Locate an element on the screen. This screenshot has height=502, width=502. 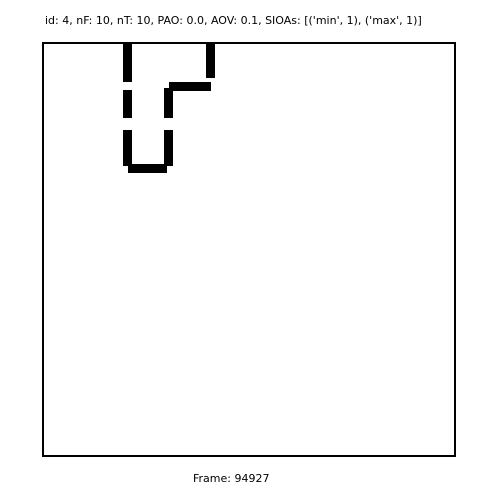
game-drawing is located at coordinates (169, 108).